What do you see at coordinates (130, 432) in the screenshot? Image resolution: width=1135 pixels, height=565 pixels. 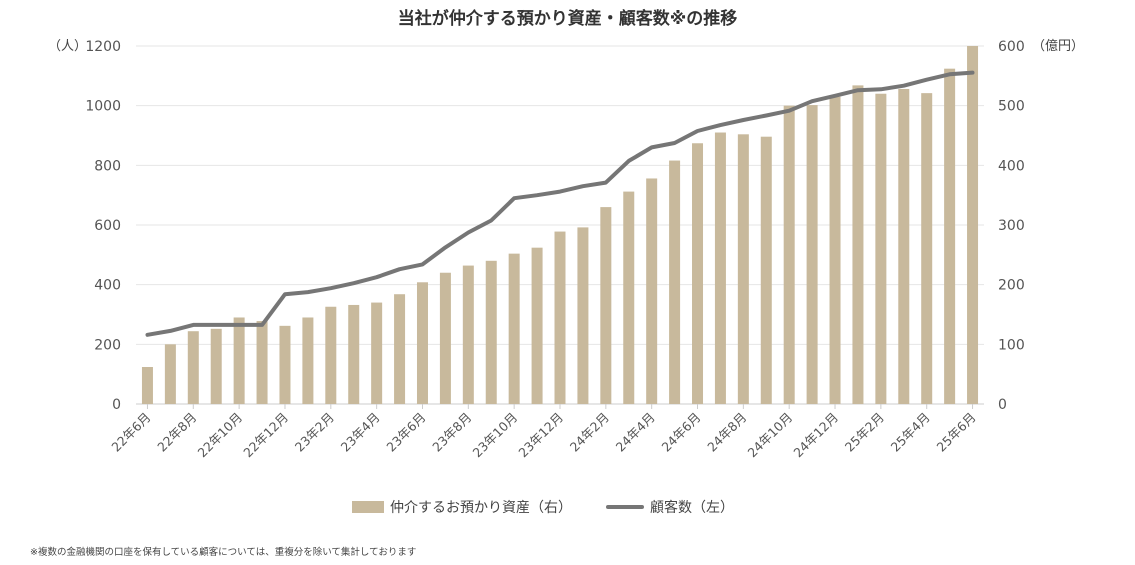 I see `x-tick-label: 22年6月` at bounding box center [130, 432].